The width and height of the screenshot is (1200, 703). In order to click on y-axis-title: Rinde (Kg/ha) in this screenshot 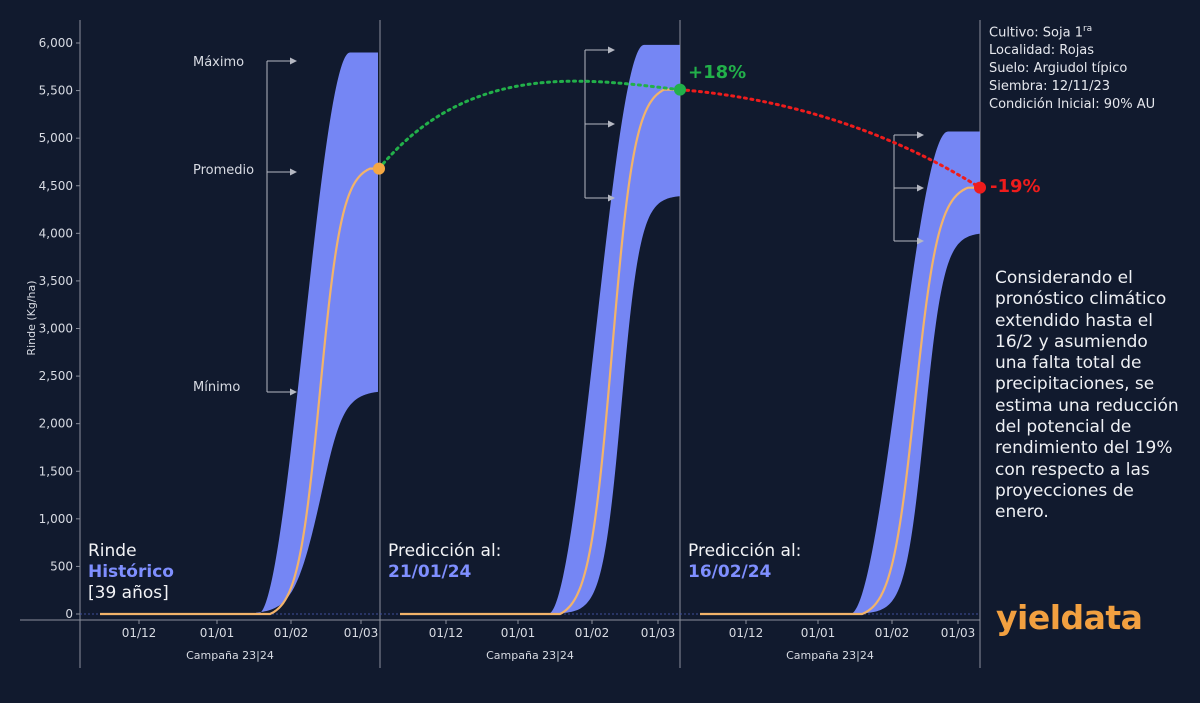, I will do `click(31, 317)`.